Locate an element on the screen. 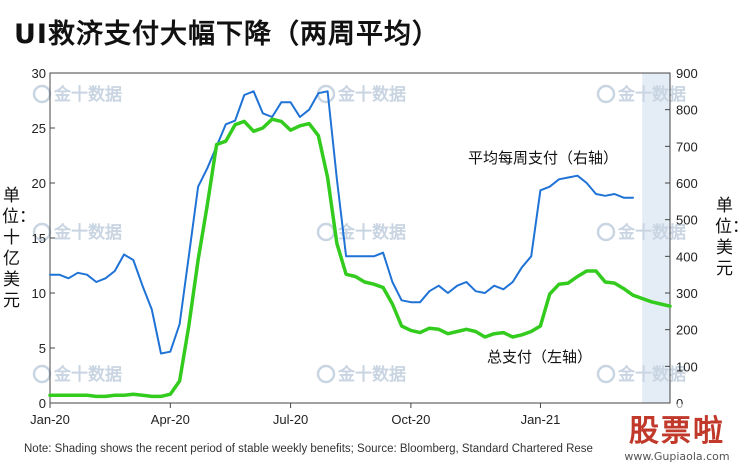 Image resolution: width=740 pixels, height=465 pixels. left-tick-label: 0 is located at coordinates (42, 403).